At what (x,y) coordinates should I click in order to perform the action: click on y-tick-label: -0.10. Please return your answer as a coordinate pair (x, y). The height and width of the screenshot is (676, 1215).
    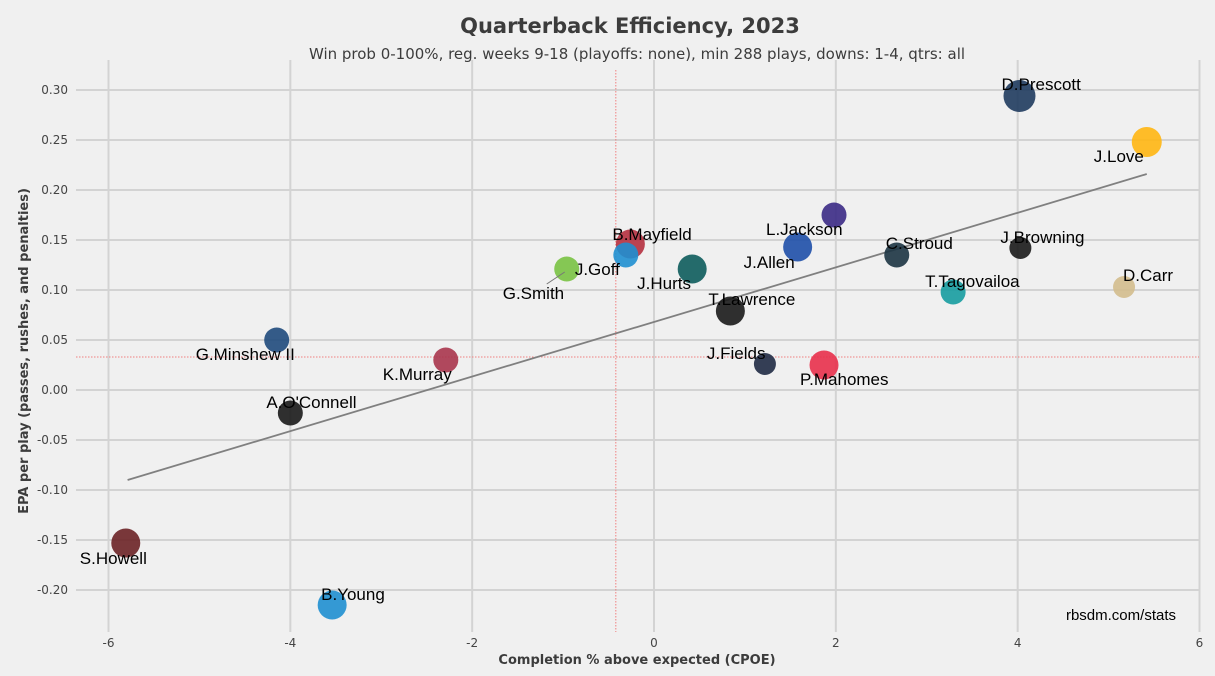
    Looking at the image, I should click on (52, 490).